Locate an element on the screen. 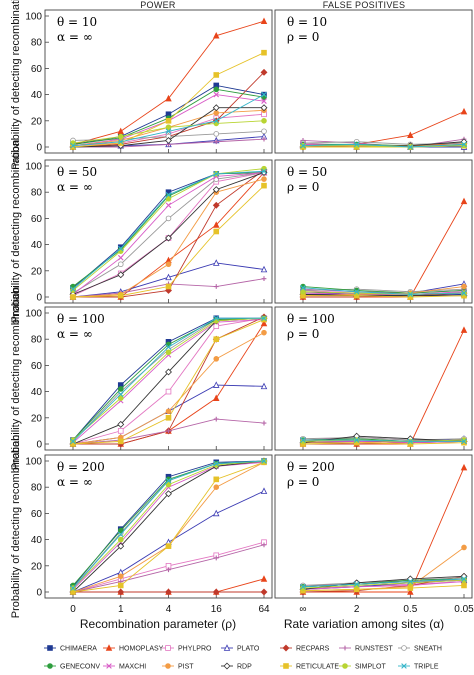 The height and width of the screenshot is (675, 474). series-triple is located at coordinates (383, 291).